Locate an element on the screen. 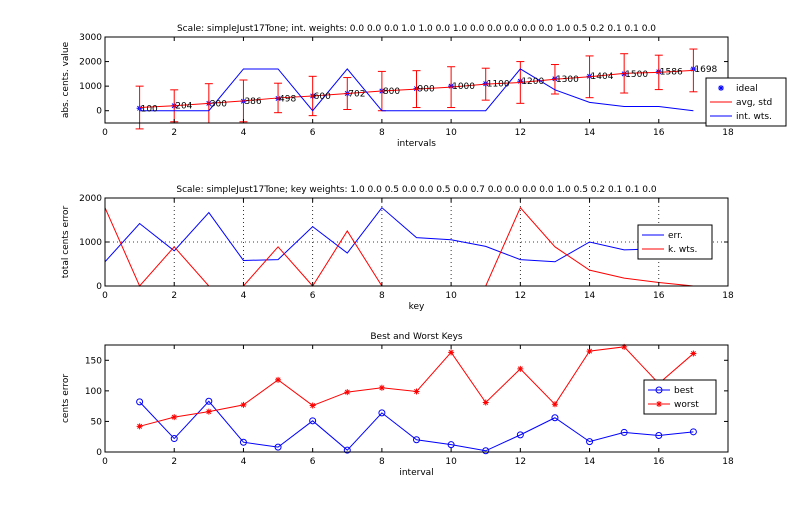  point-label: 386 is located at coordinates (252, 102).